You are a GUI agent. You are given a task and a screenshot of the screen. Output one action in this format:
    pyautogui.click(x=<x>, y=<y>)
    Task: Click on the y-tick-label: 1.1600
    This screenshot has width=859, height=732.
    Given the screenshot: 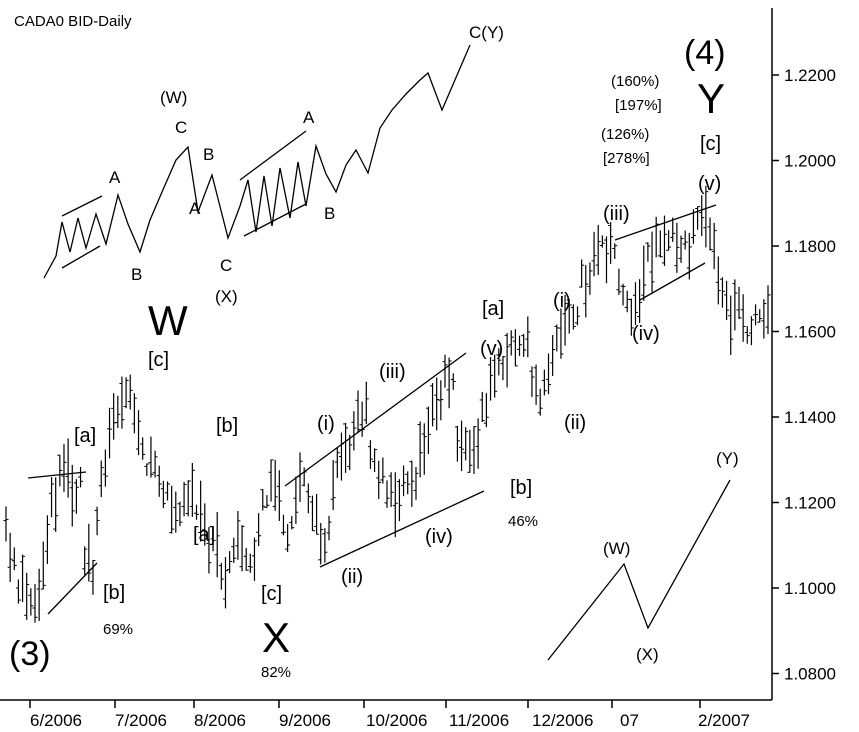 What is the action you would take?
    pyautogui.click(x=810, y=332)
    